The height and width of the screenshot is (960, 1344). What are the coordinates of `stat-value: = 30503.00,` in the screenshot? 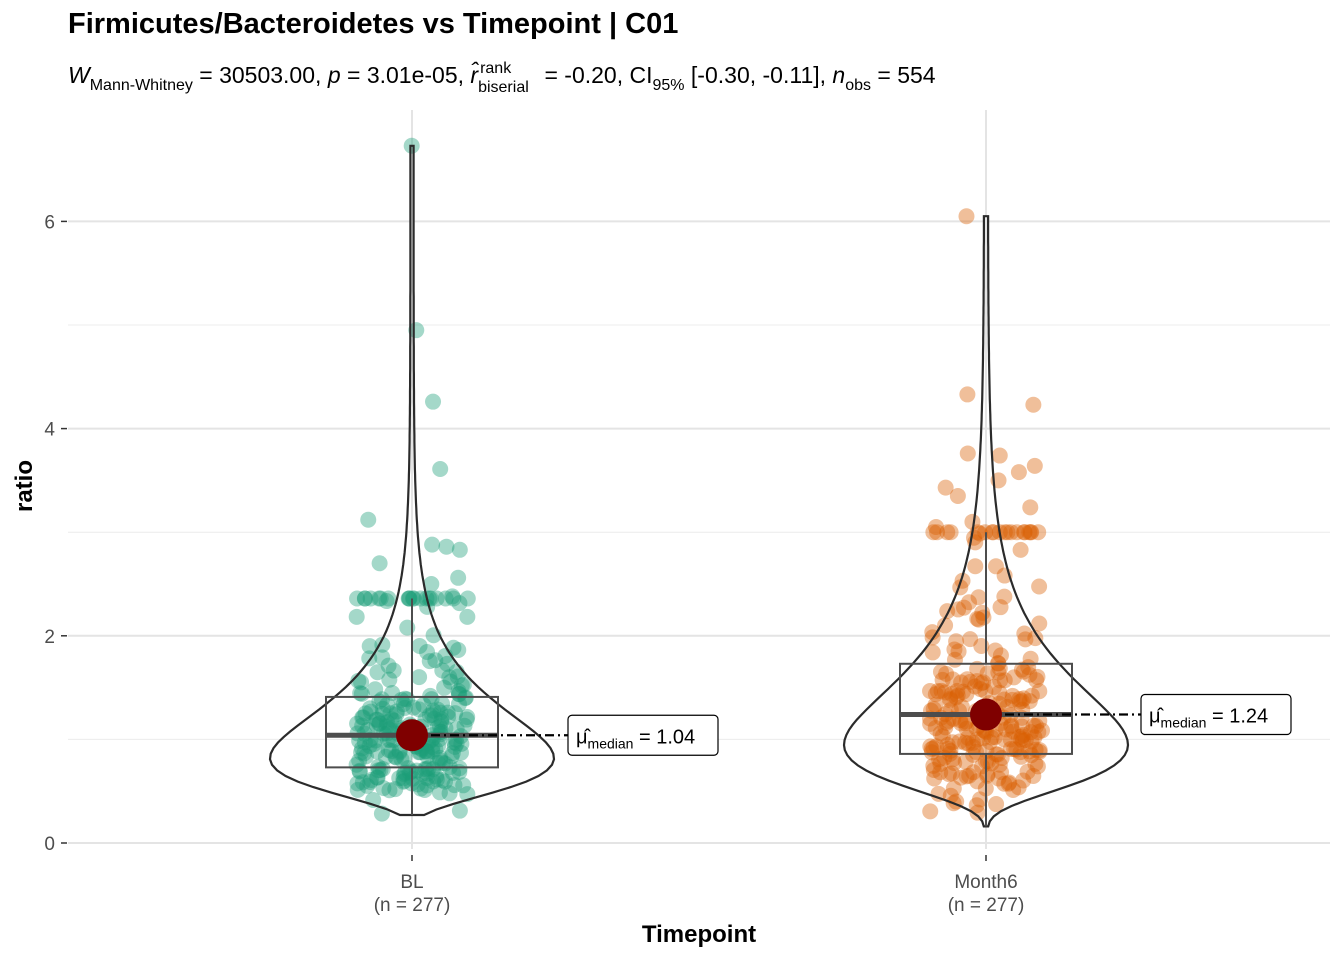 It's located at (260, 75).